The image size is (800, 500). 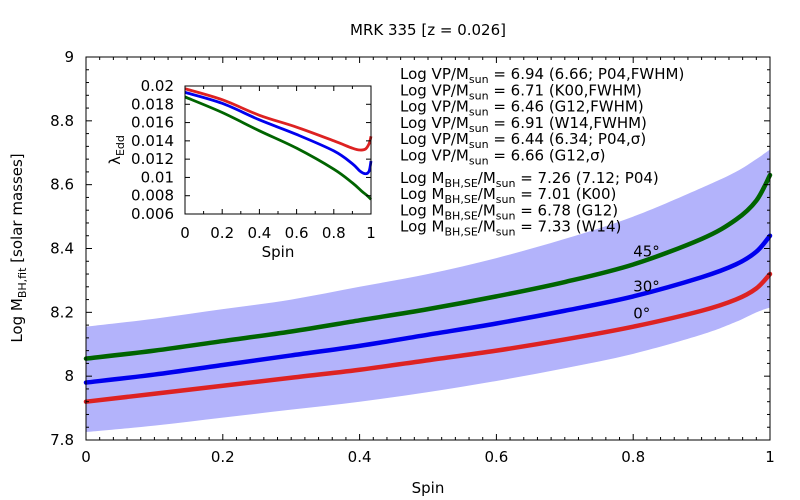 I want to click on y-tick-label-7-8: 7.8, so click(x=62, y=440).